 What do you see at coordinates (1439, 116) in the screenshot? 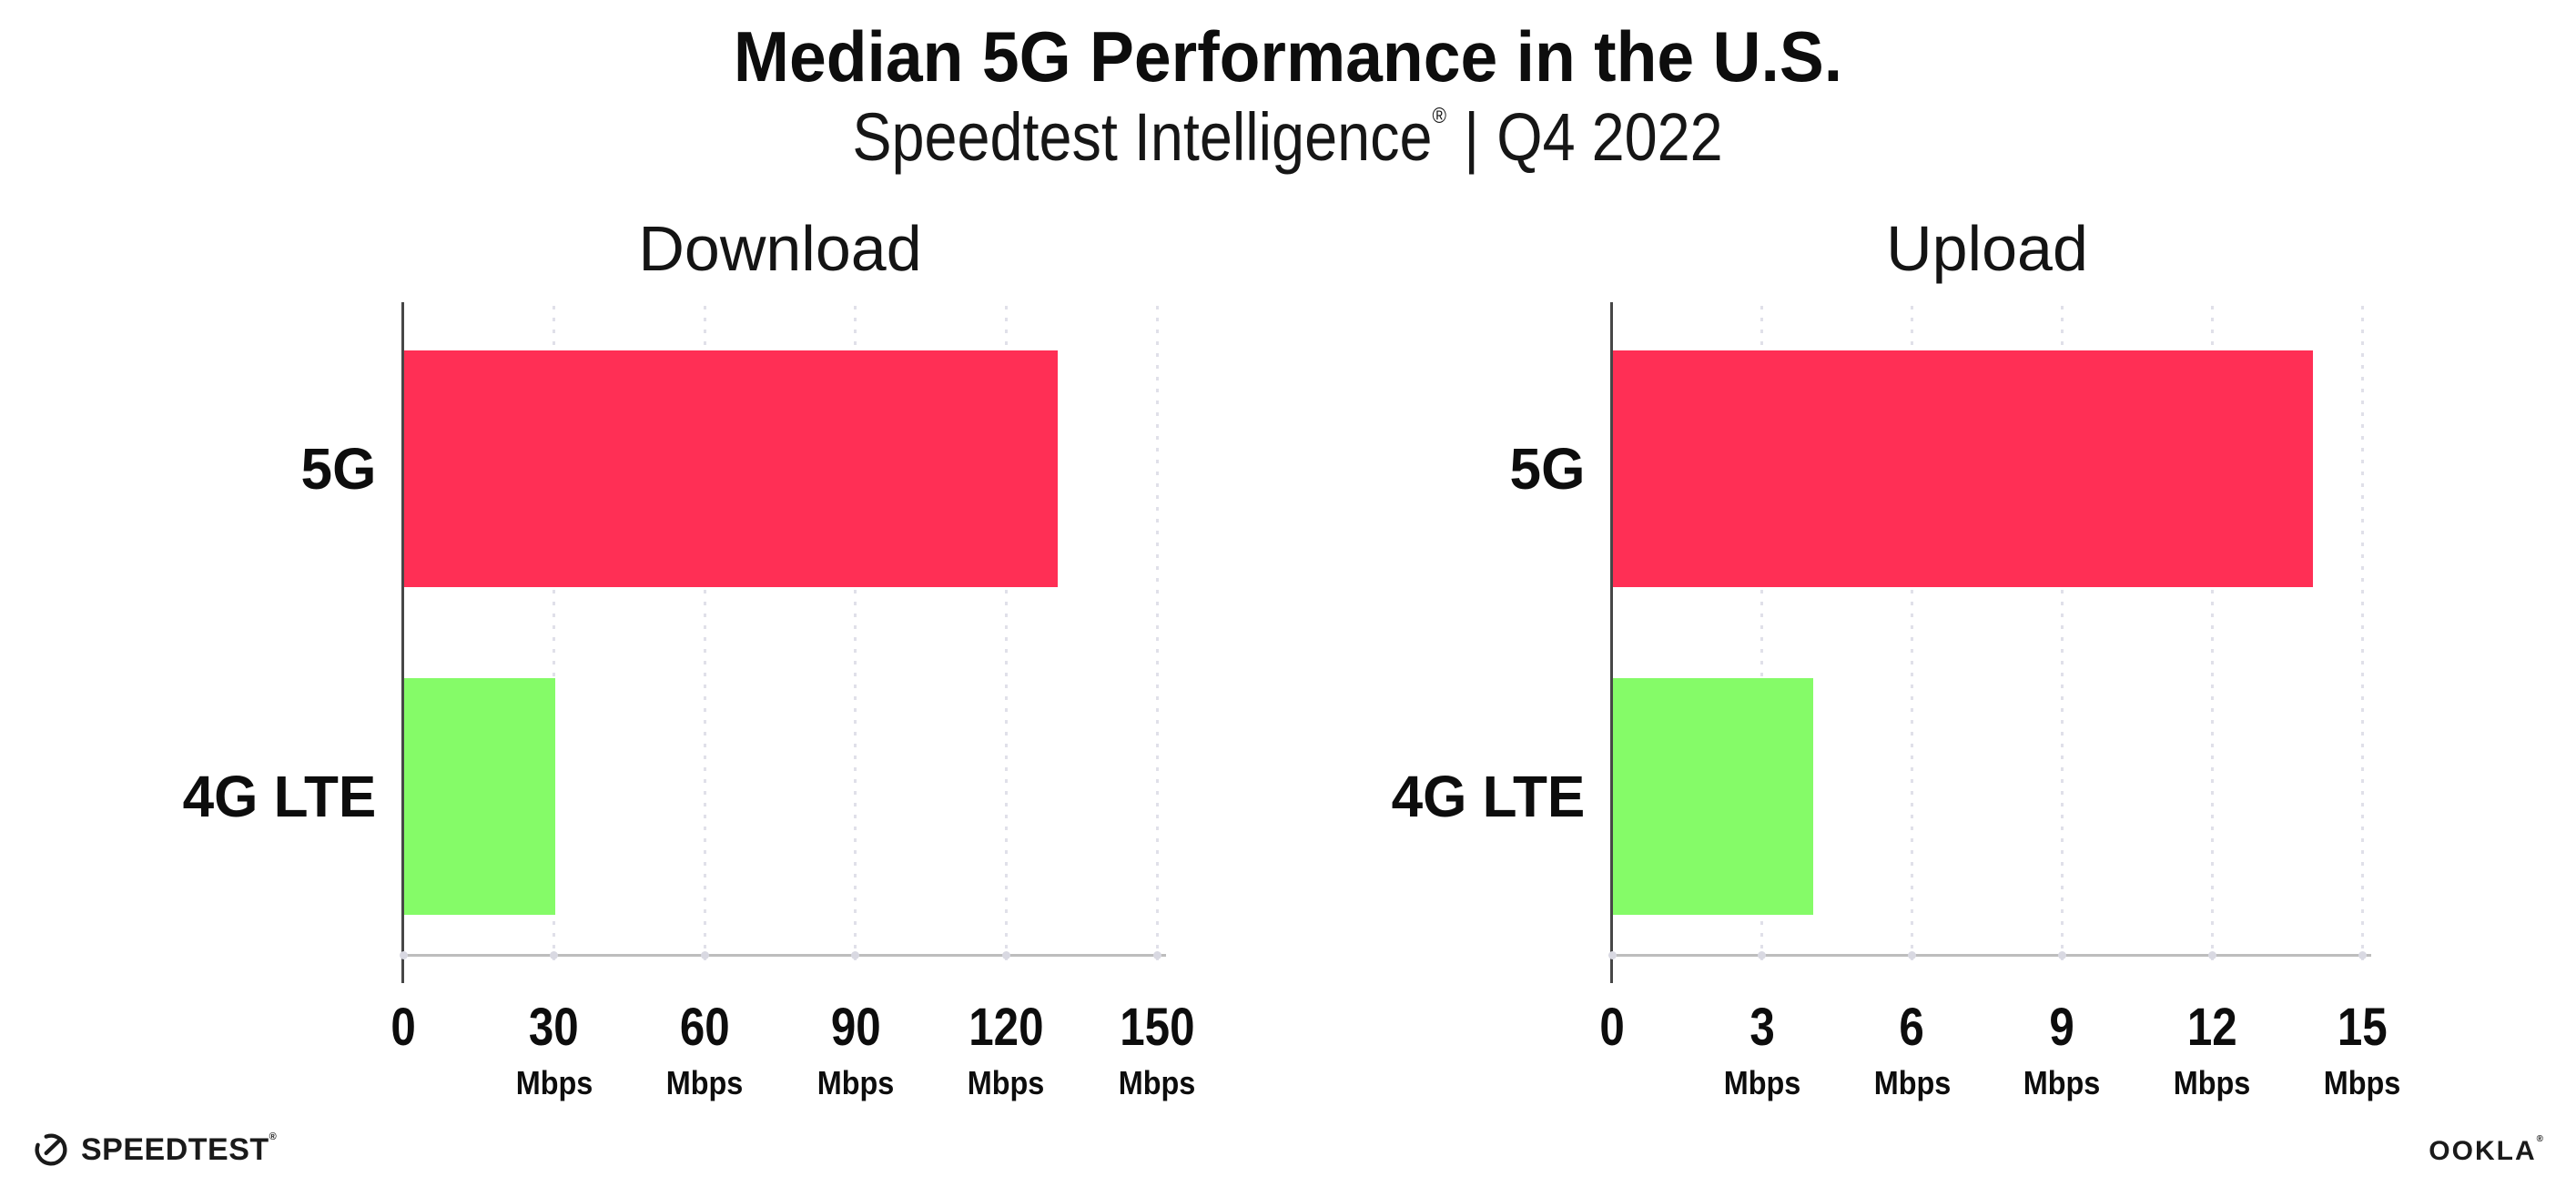
I see `registered-mark: ®` at bounding box center [1439, 116].